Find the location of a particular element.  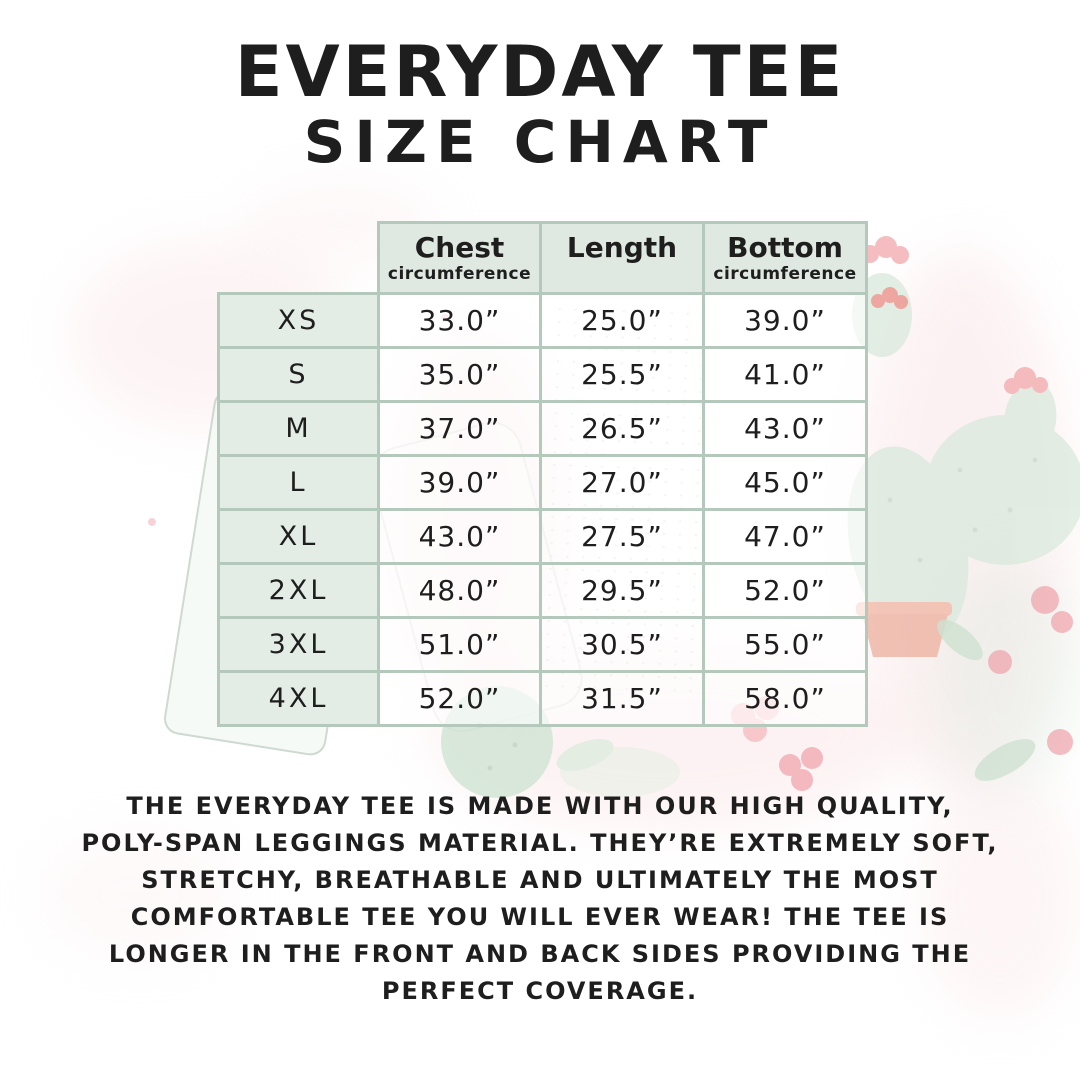

column-label: Length is located at coordinates (622, 248).